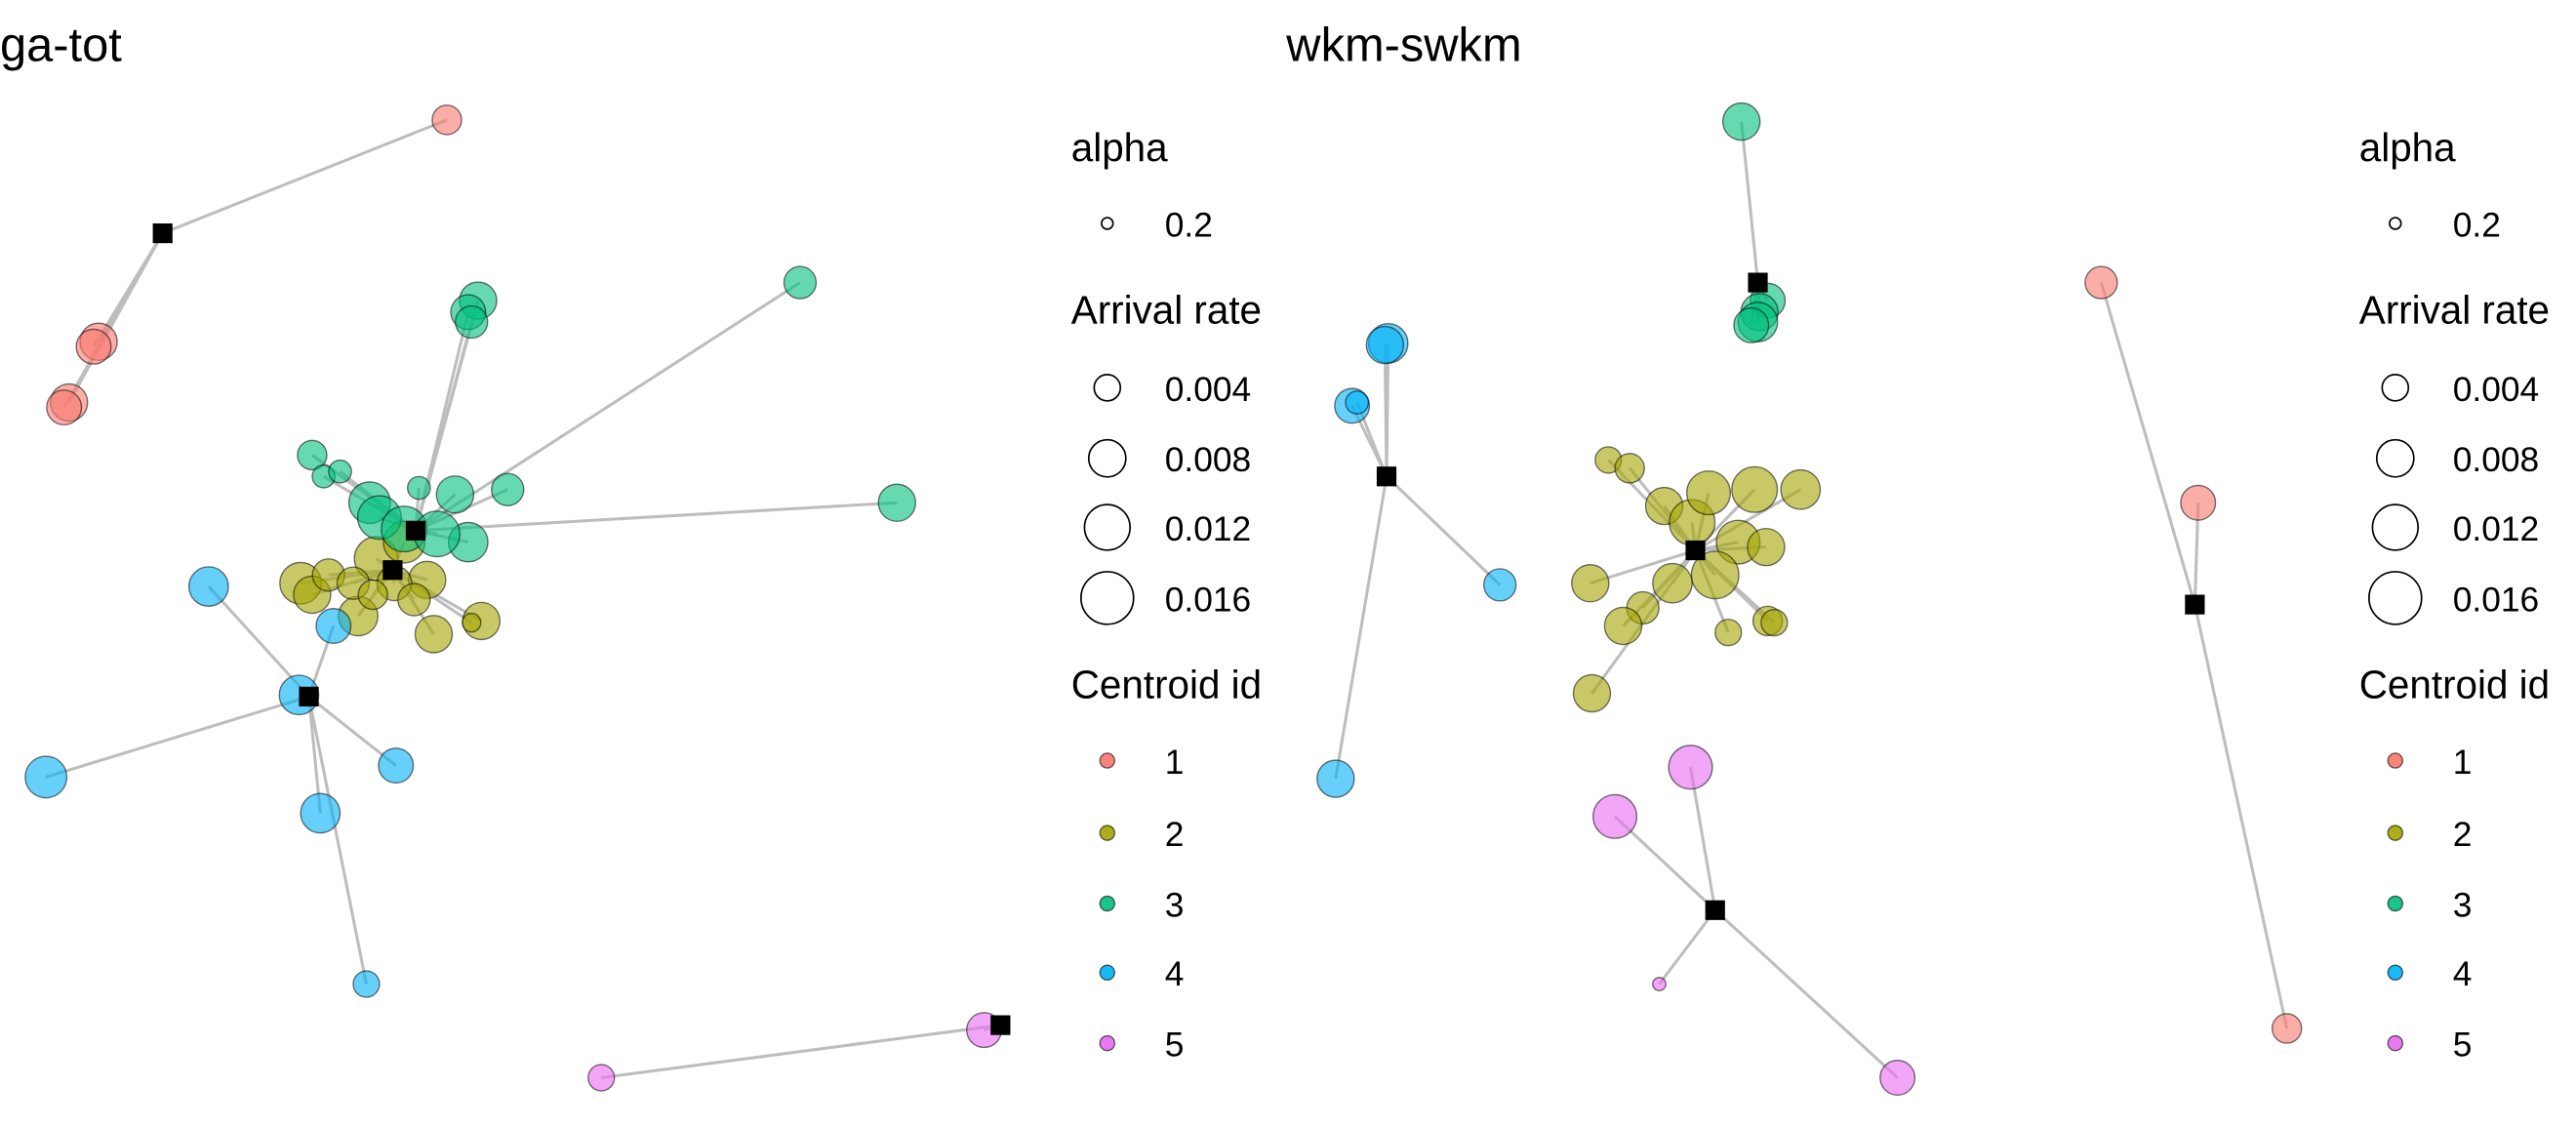  What do you see at coordinates (1166, 310) in the screenshot?
I see `legend-title-size: Arrival rate` at bounding box center [1166, 310].